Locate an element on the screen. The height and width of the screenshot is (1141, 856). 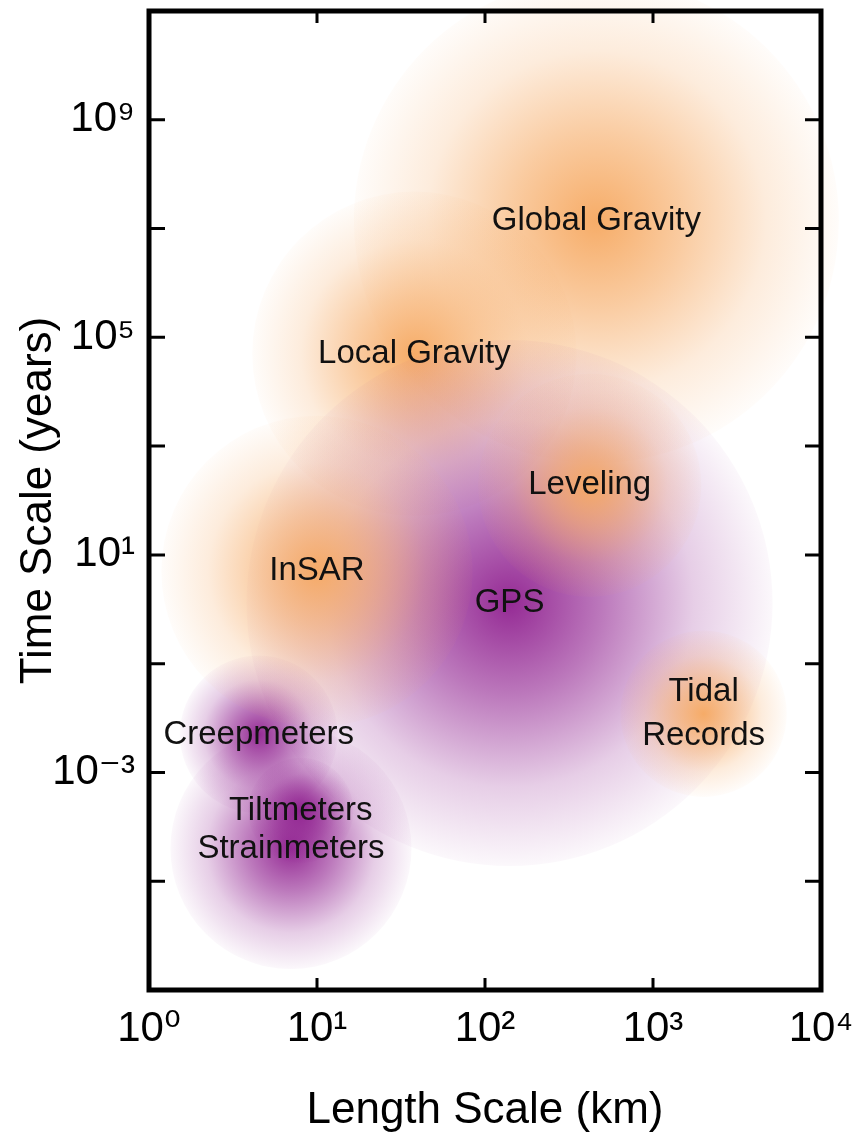
x-axis-title: Length Scale (km) is located at coordinates (485, 1107).